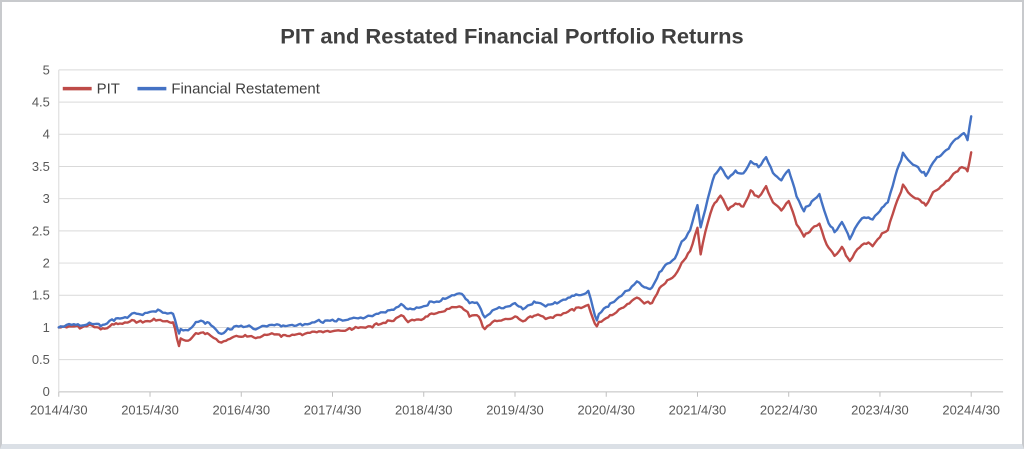  I want to click on y-axis-labels: 0 0.5 1 1.5 2 2.5 3 3.5 4 4.5 5, so click(41, 230).